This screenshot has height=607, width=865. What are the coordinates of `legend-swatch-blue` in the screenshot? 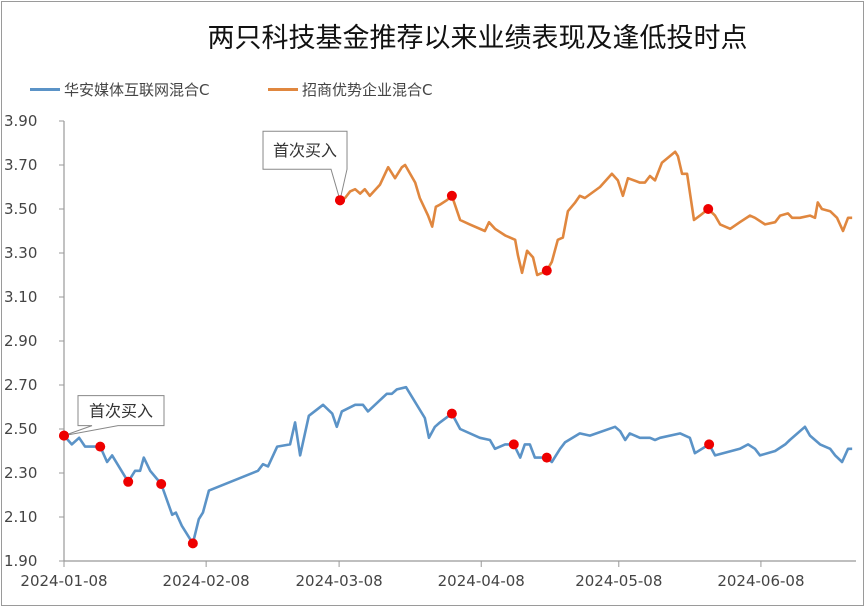 It's located at (45, 89).